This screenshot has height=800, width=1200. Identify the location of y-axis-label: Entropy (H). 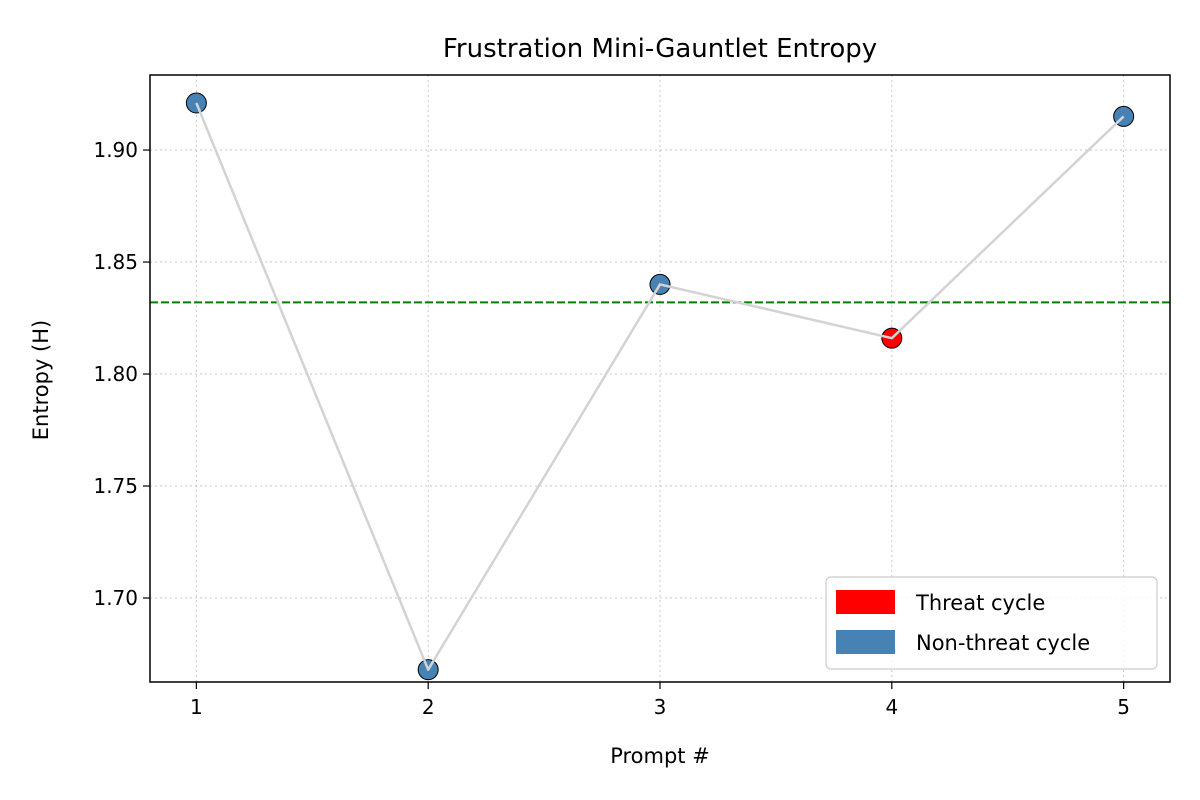
(41, 380).